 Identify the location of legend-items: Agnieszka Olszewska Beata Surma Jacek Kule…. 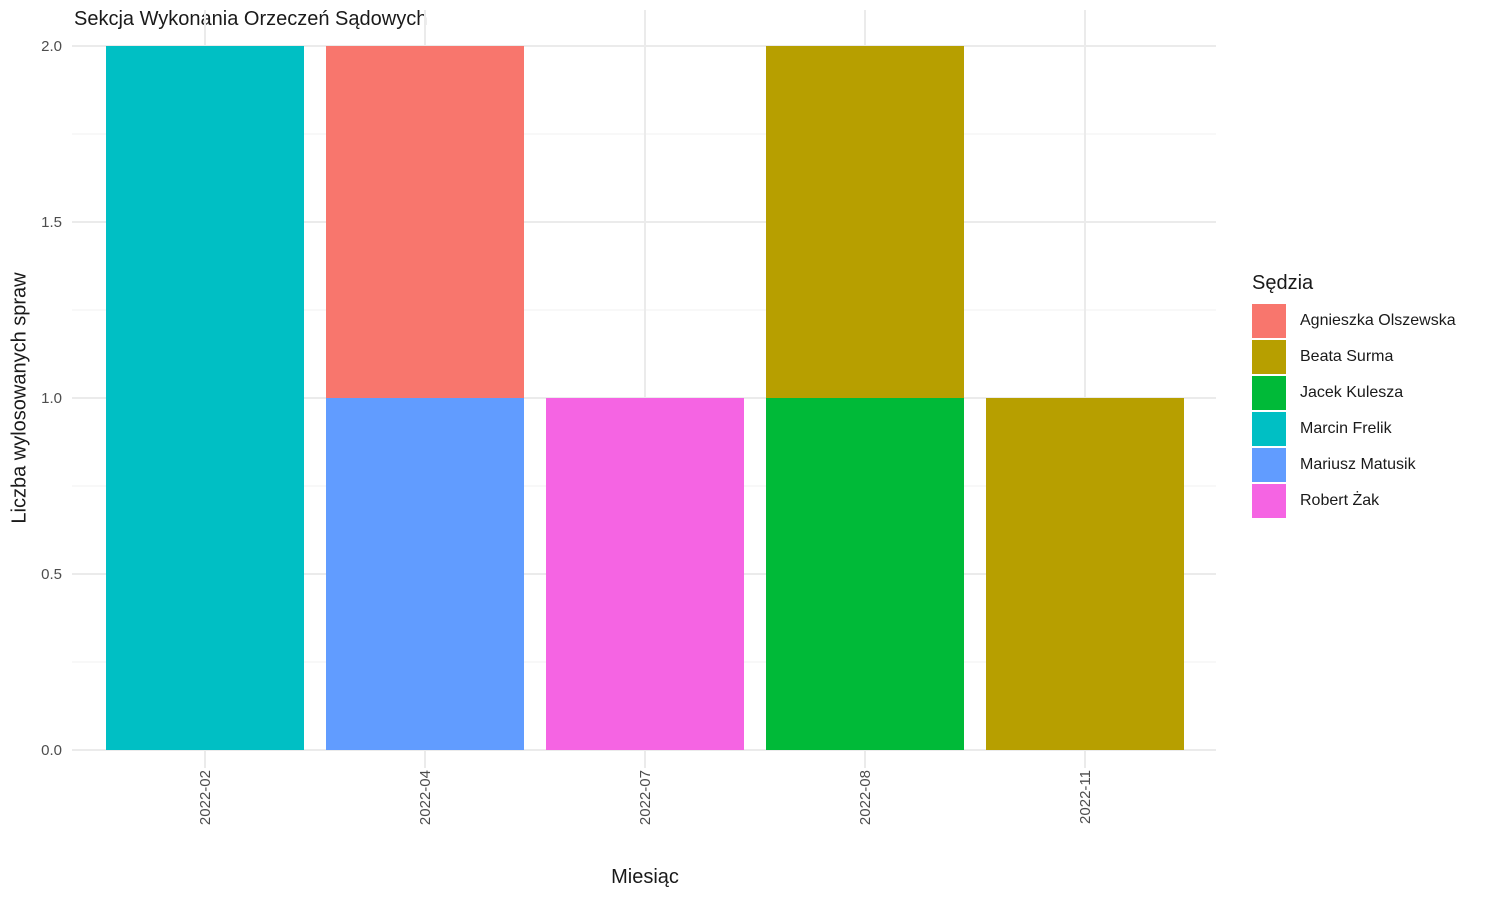
(1354, 411).